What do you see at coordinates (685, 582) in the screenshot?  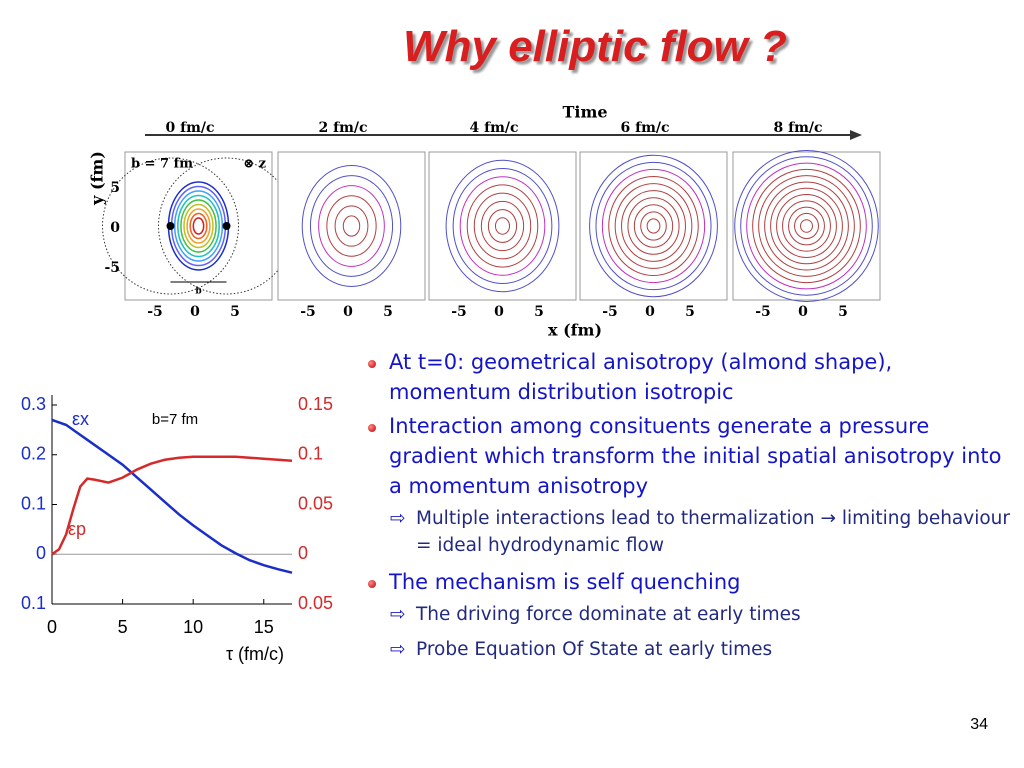 I see `bullet: The mechanism is self quenching` at bounding box center [685, 582].